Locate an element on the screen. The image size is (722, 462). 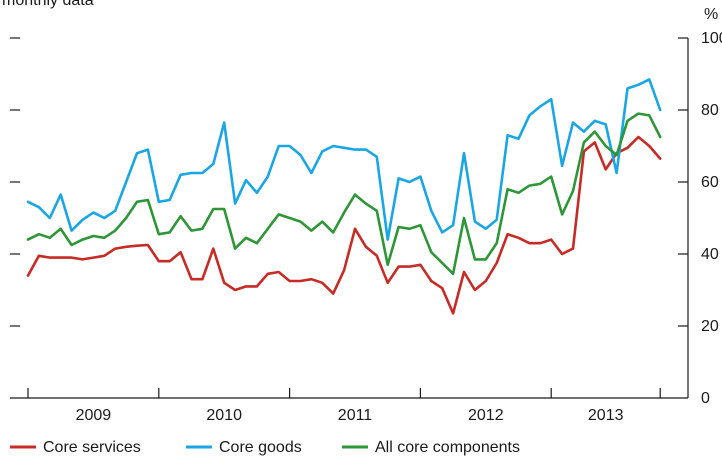
y-tick-label: 80 is located at coordinates (710, 110).